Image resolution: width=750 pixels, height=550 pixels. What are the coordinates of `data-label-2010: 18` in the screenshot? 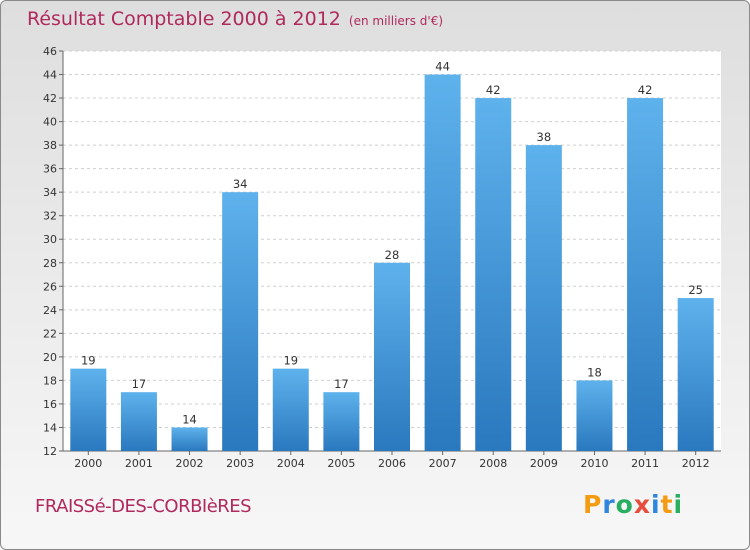 It's located at (594, 372).